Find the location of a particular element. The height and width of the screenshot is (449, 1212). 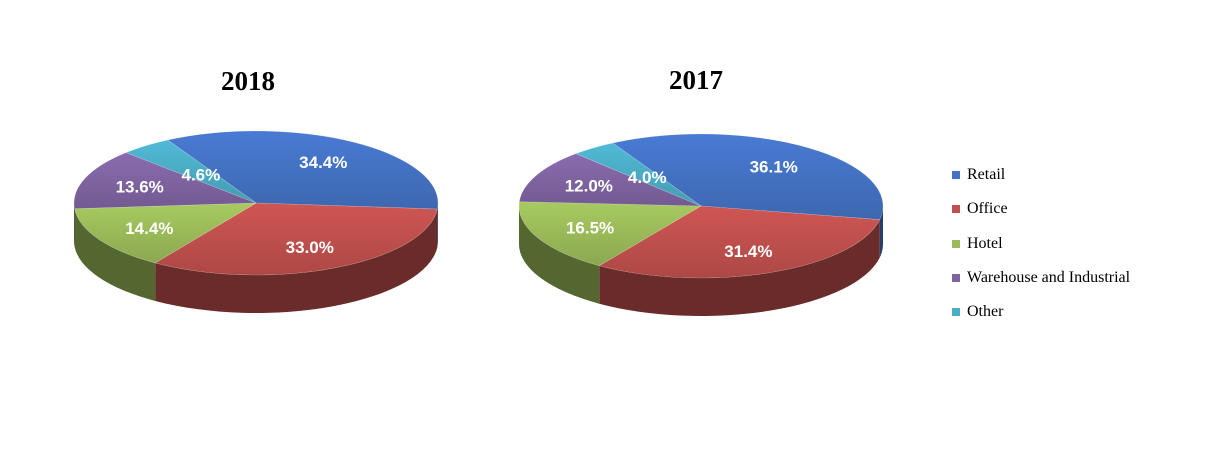

data-label-warehouse-and-industrial: 12.0% is located at coordinates (589, 185).